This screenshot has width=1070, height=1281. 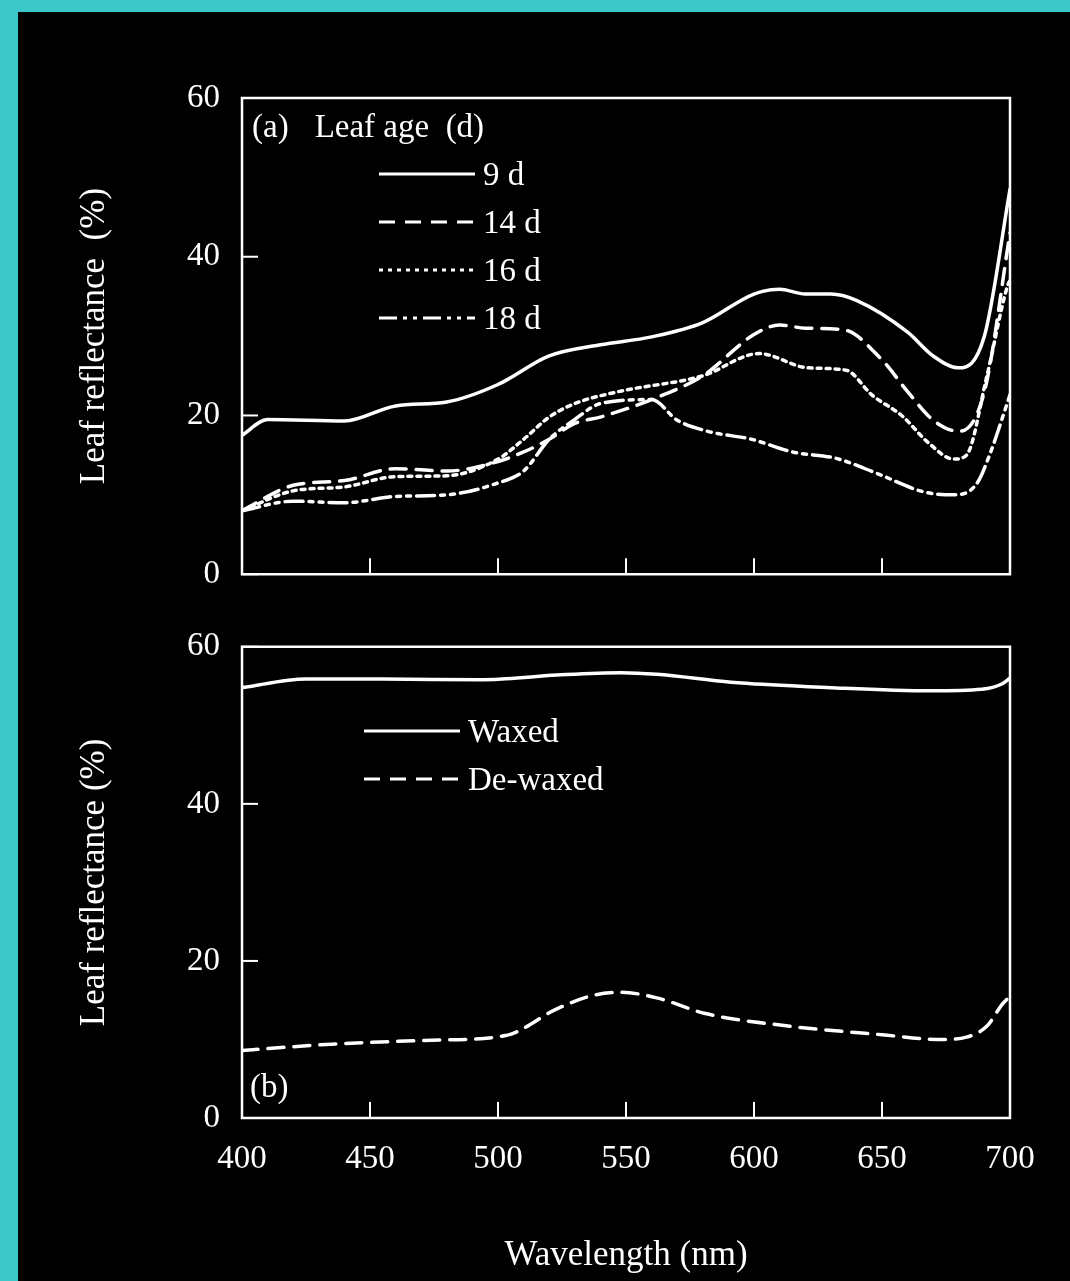 I want to click on x-tick-label: 450, so click(x=370, y=1157).